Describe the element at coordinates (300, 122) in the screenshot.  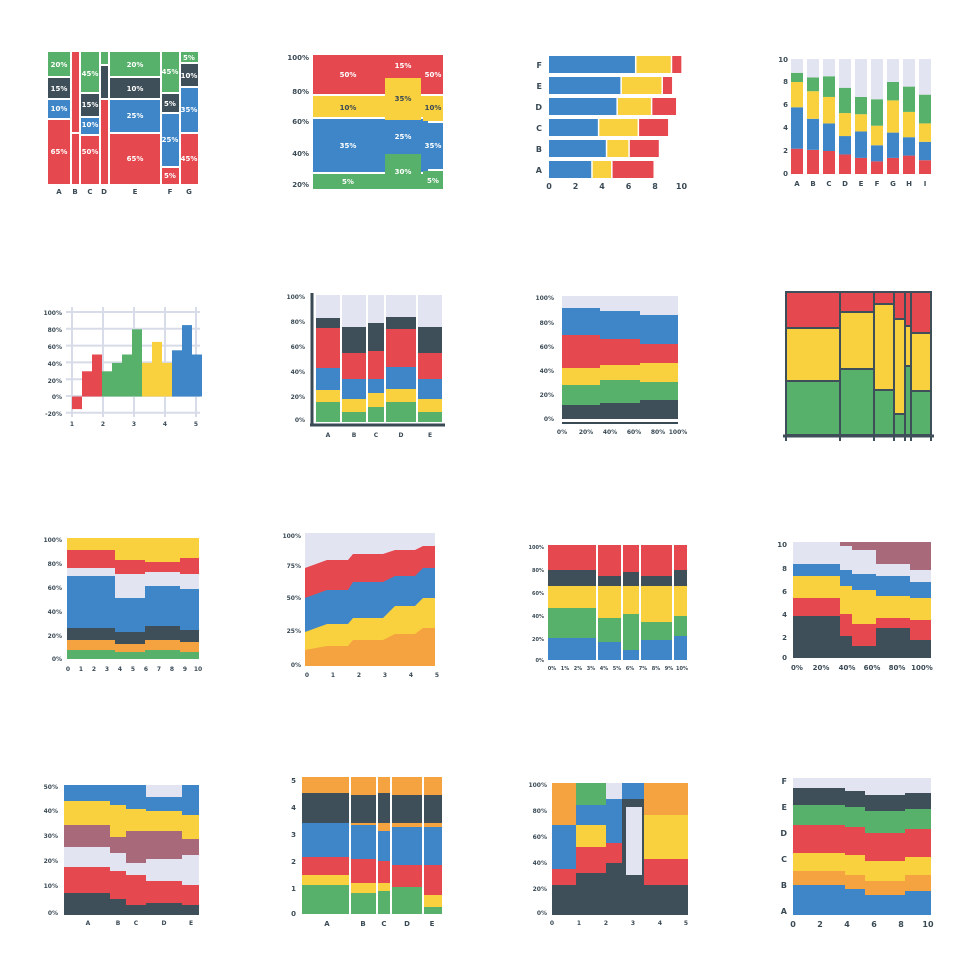
I see `c2-tick: 60%` at that location.